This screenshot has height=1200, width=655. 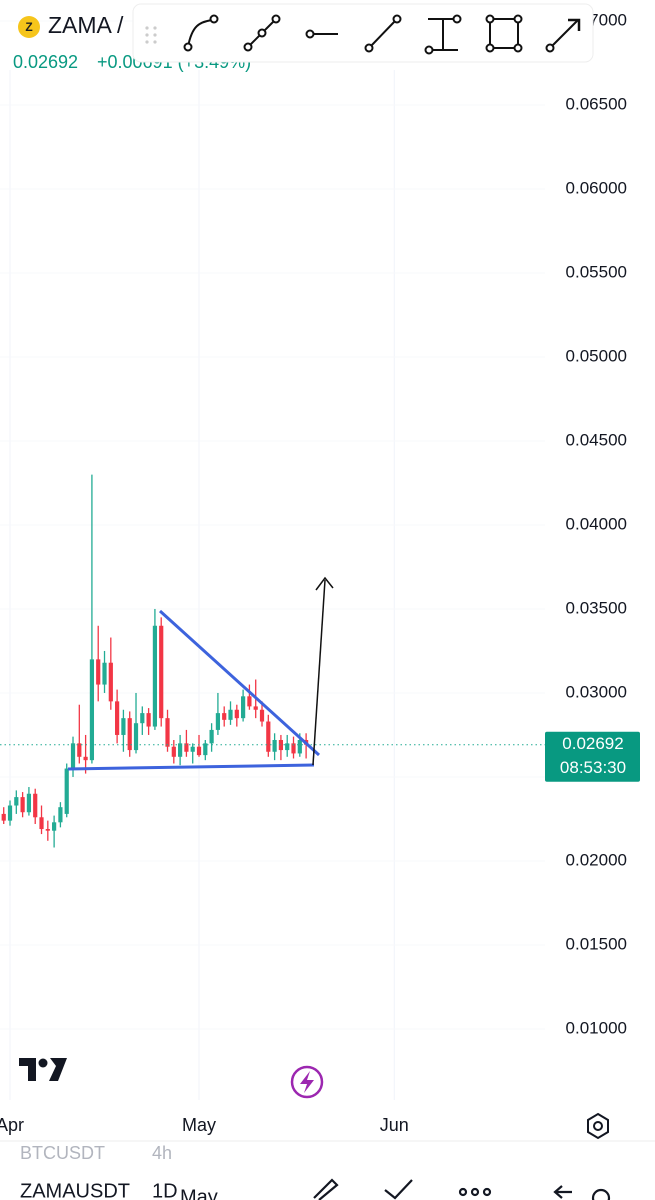 What do you see at coordinates (398, 1189) in the screenshot?
I see `check-icon` at bounding box center [398, 1189].